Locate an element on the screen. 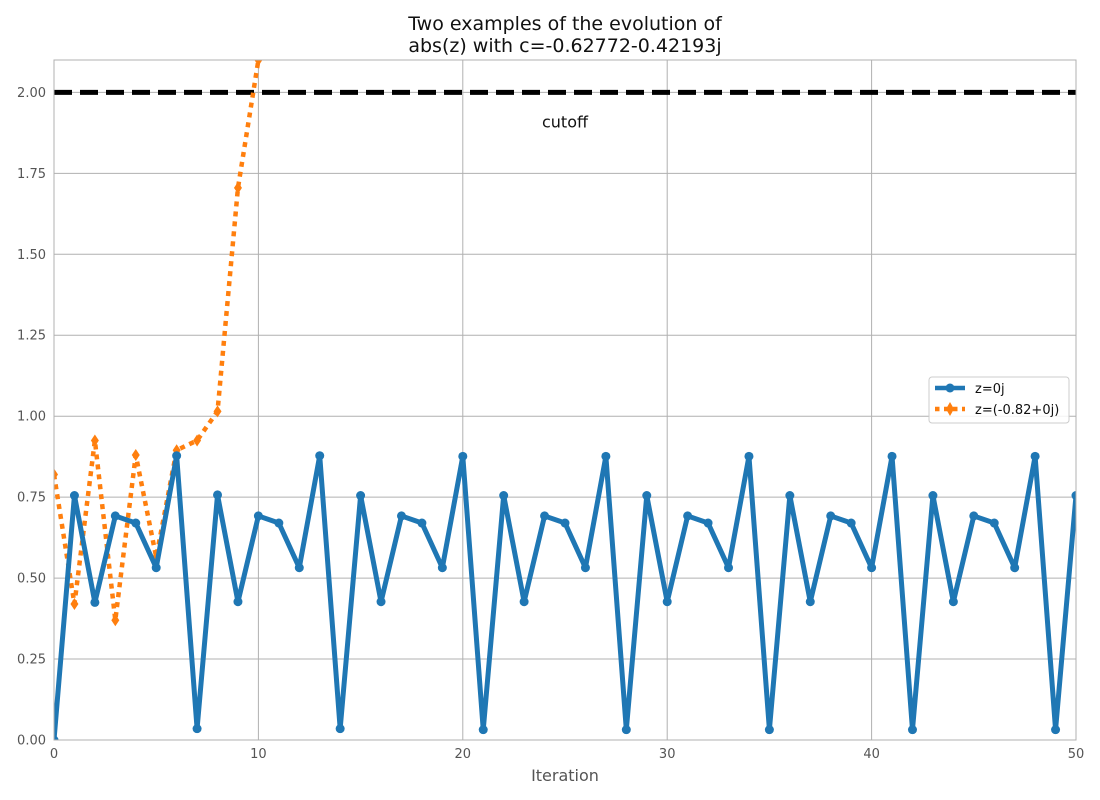 The image size is (1100, 800). y-tick-label: 0.75 is located at coordinates (31, 498).